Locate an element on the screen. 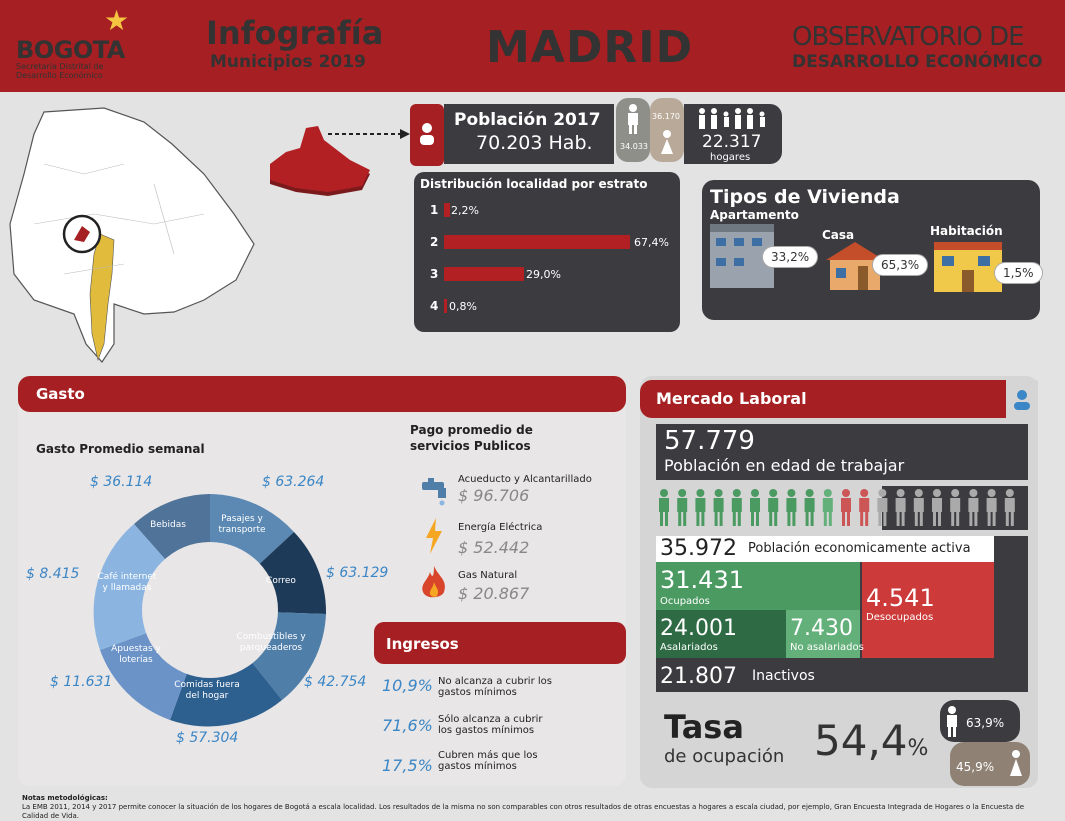 Image resolution: width=1065 pixels, height=821 pixels. service-name: Acueducto y Alcantarillado is located at coordinates (525, 479).